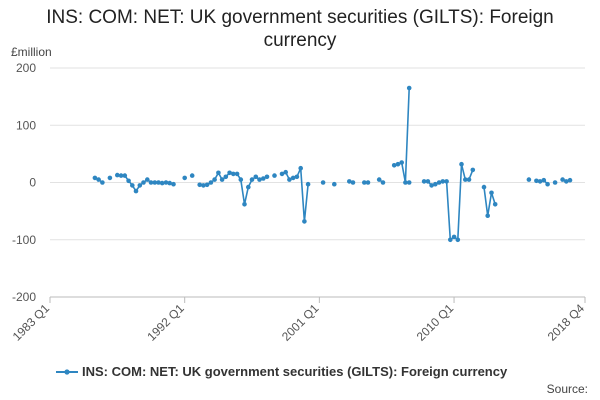 The image size is (600, 400). Describe the element at coordinates (566, 322) in the screenshot. I see `x-tick-label: 2018 Q4` at that location.